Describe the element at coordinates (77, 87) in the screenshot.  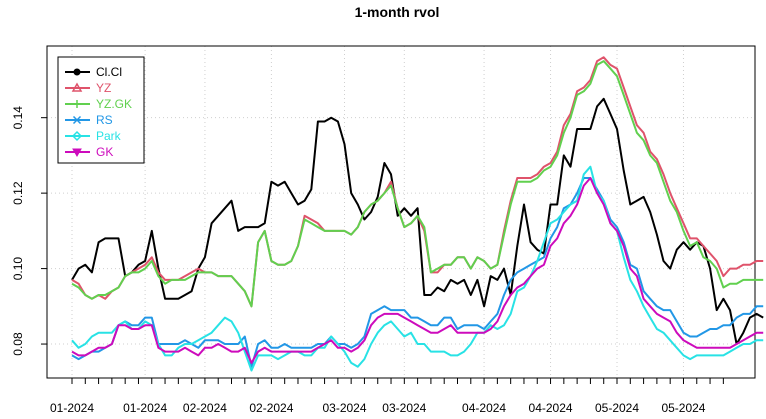
I see `legend-triangle-marker-icon` at that location.